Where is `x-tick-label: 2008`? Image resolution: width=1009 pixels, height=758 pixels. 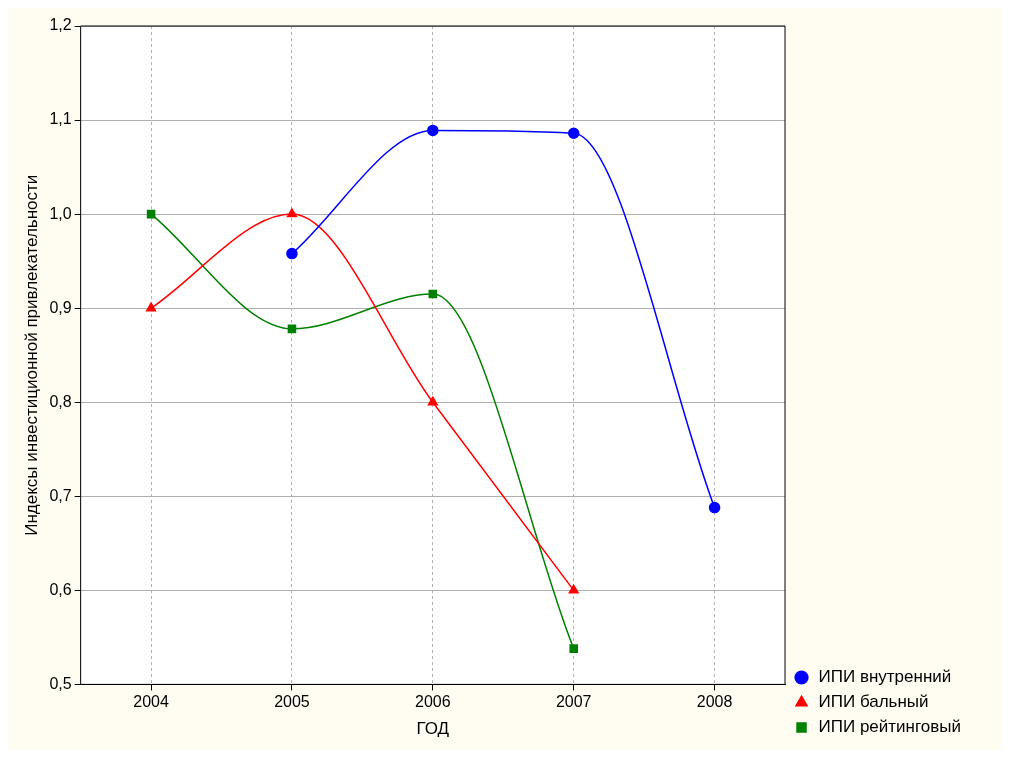
x-tick-label: 2008 is located at coordinates (714, 702).